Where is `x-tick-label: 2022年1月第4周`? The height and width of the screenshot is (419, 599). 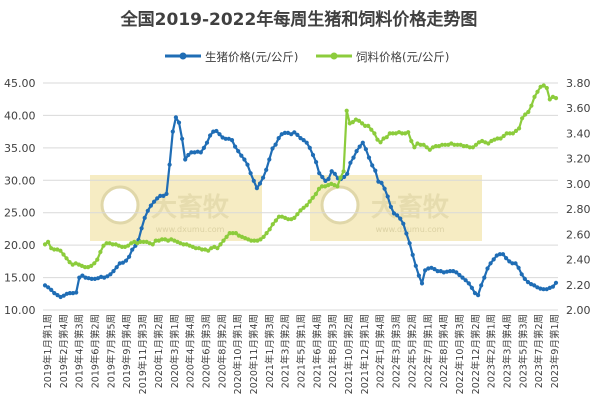
x-tick-label: 2022年1月第4周 is located at coordinates (381, 351).